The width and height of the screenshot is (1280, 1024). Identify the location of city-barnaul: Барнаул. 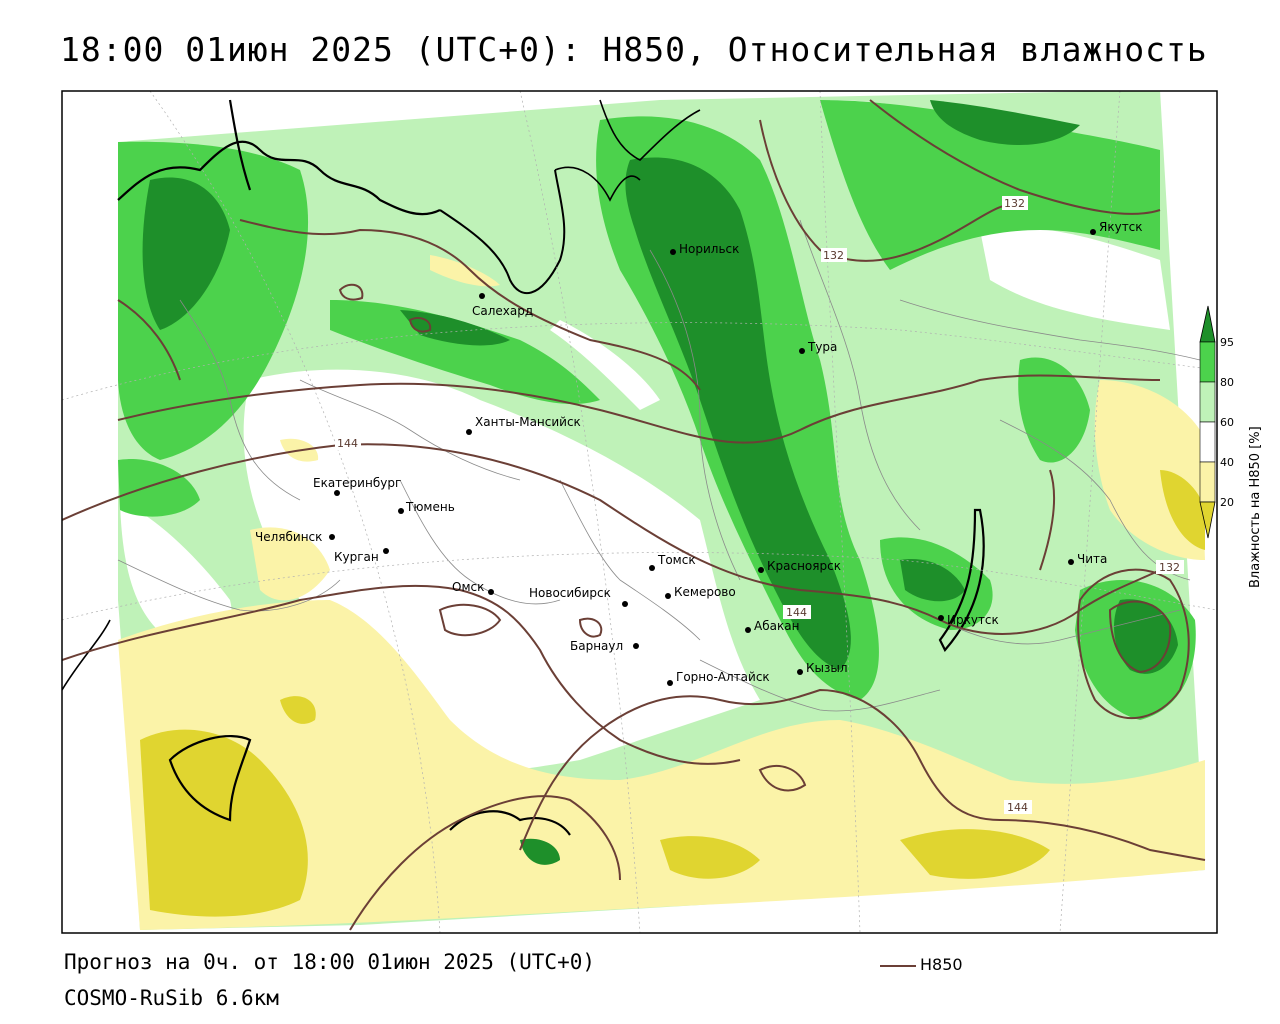
(604, 646).